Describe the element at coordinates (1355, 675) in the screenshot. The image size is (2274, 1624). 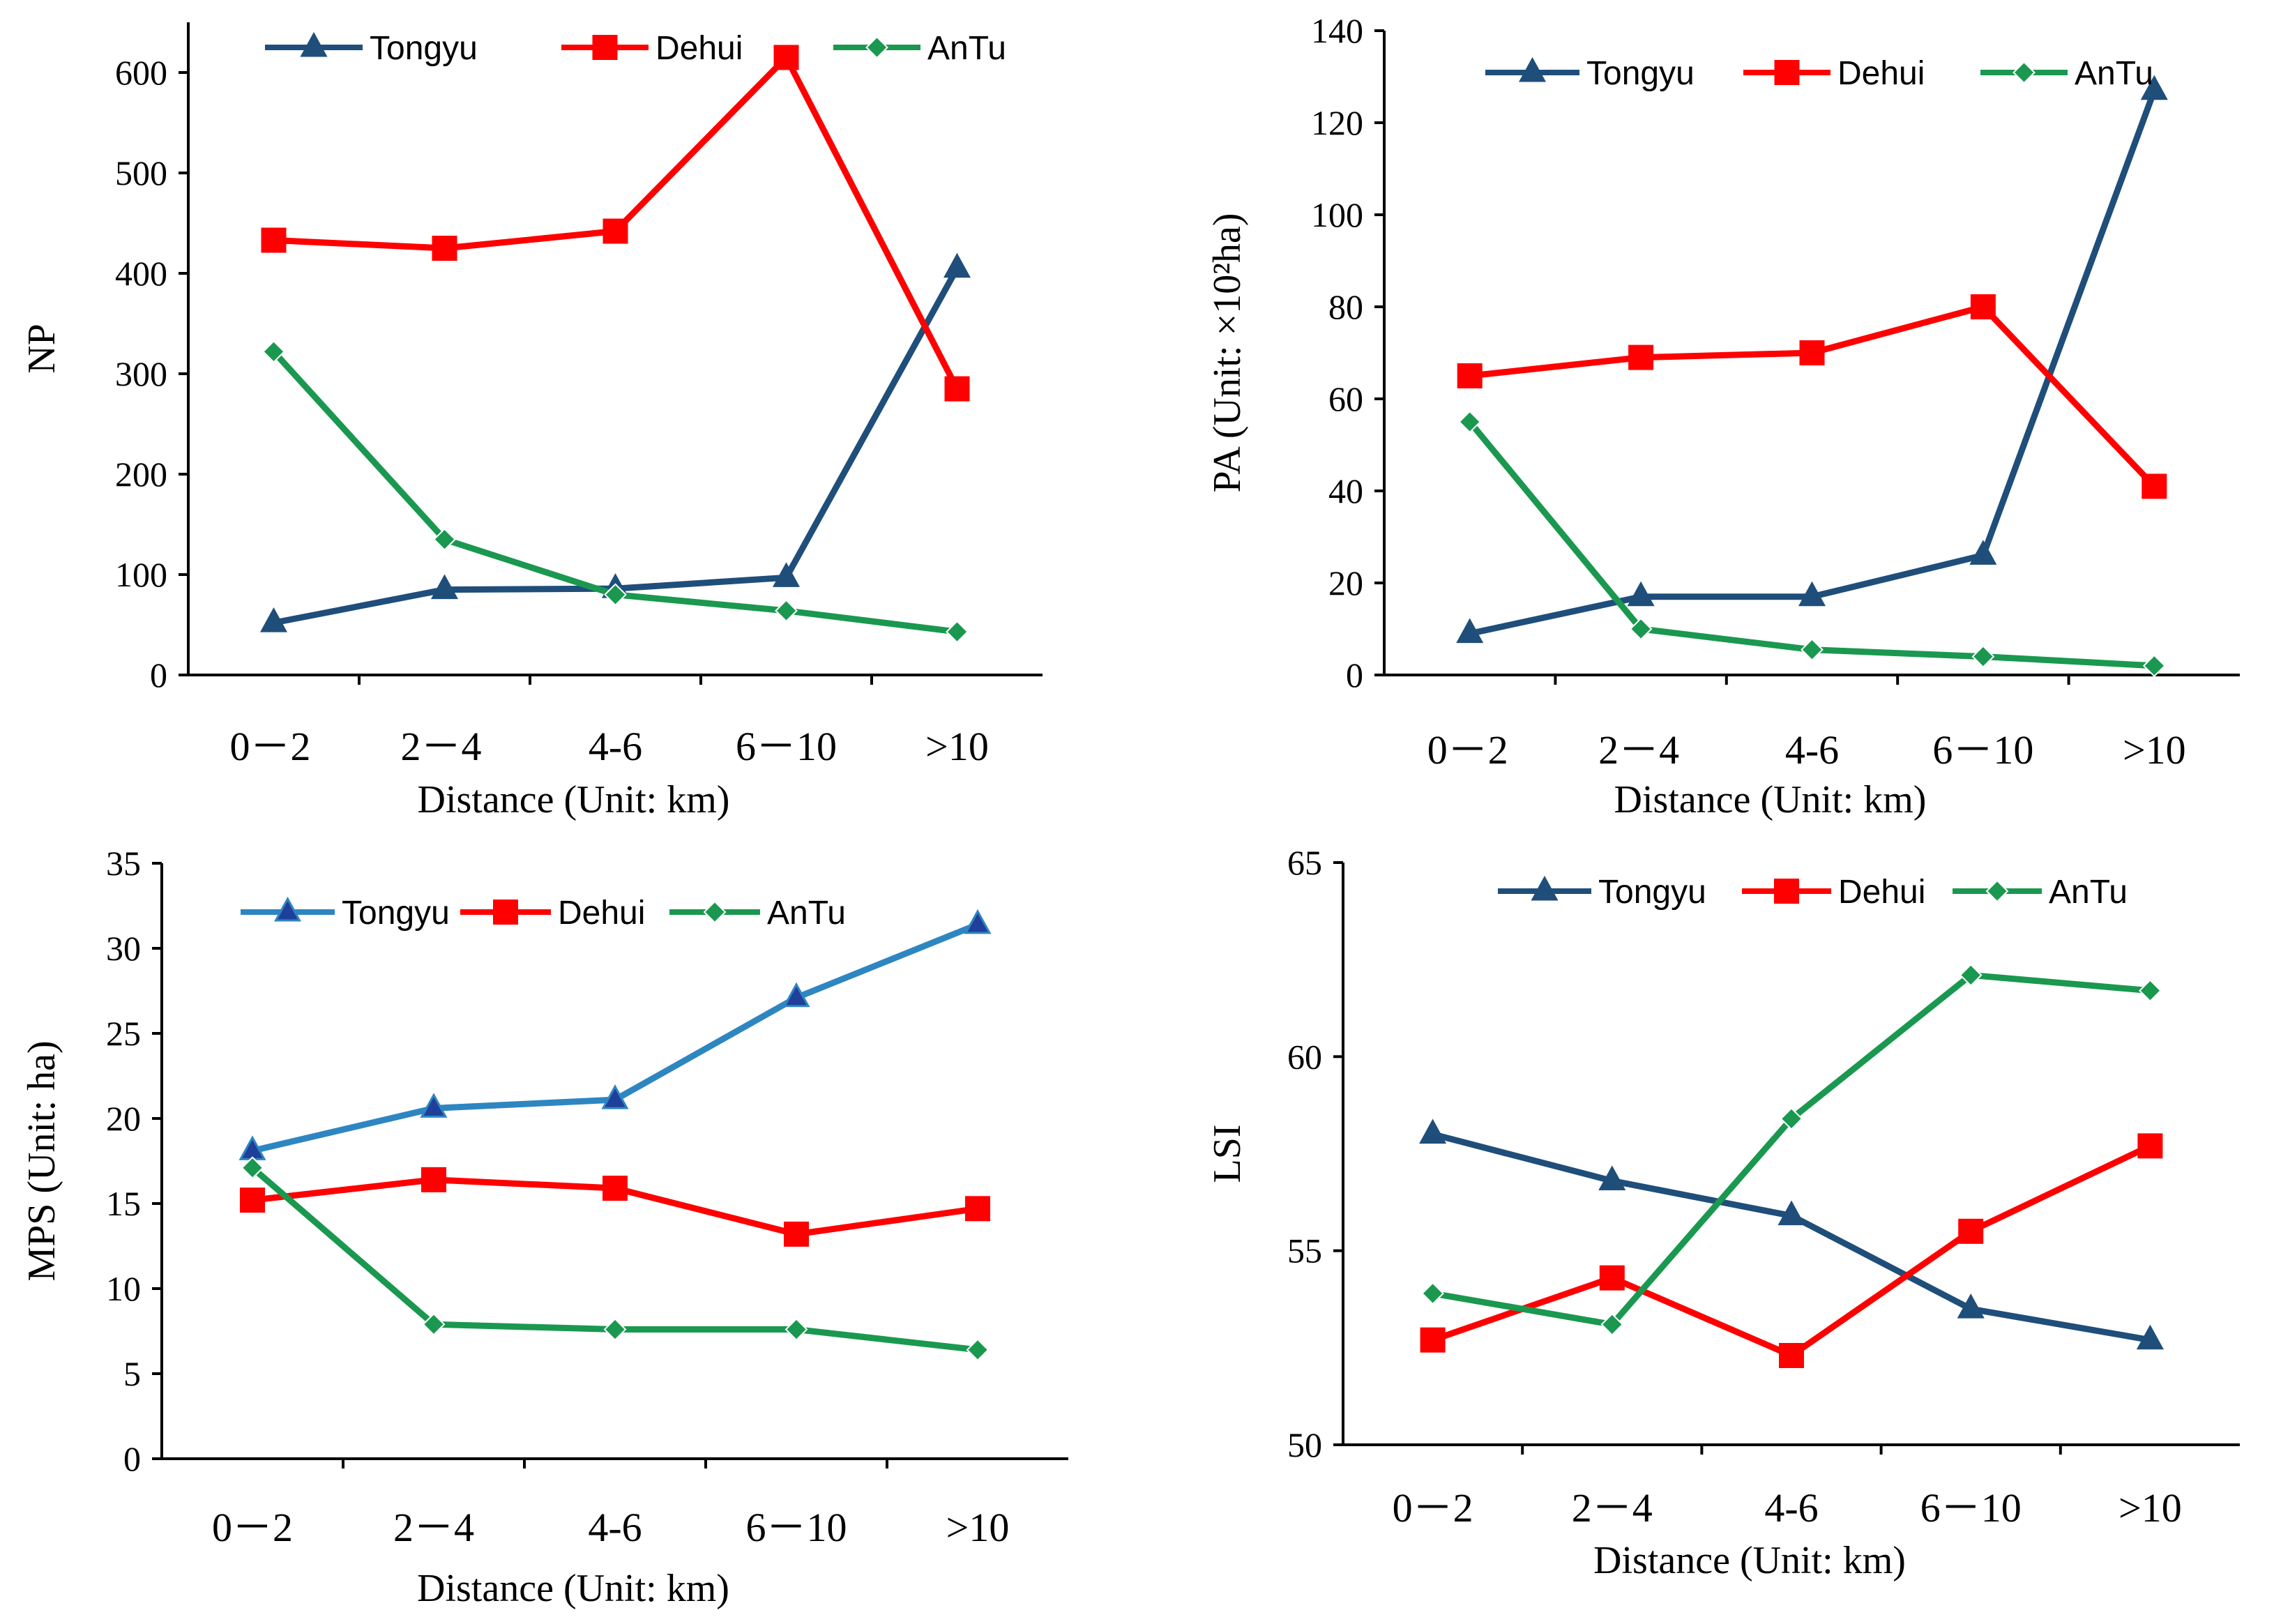
I see `pa-y-tick-label: 0` at that location.